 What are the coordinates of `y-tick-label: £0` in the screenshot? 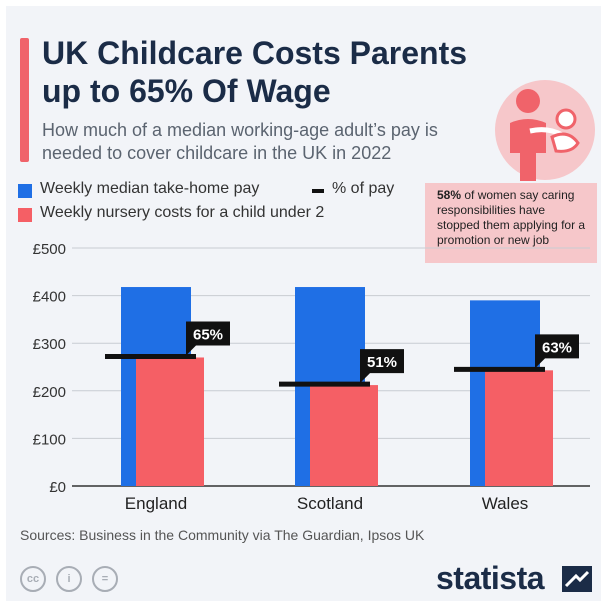 It's located at (57, 487).